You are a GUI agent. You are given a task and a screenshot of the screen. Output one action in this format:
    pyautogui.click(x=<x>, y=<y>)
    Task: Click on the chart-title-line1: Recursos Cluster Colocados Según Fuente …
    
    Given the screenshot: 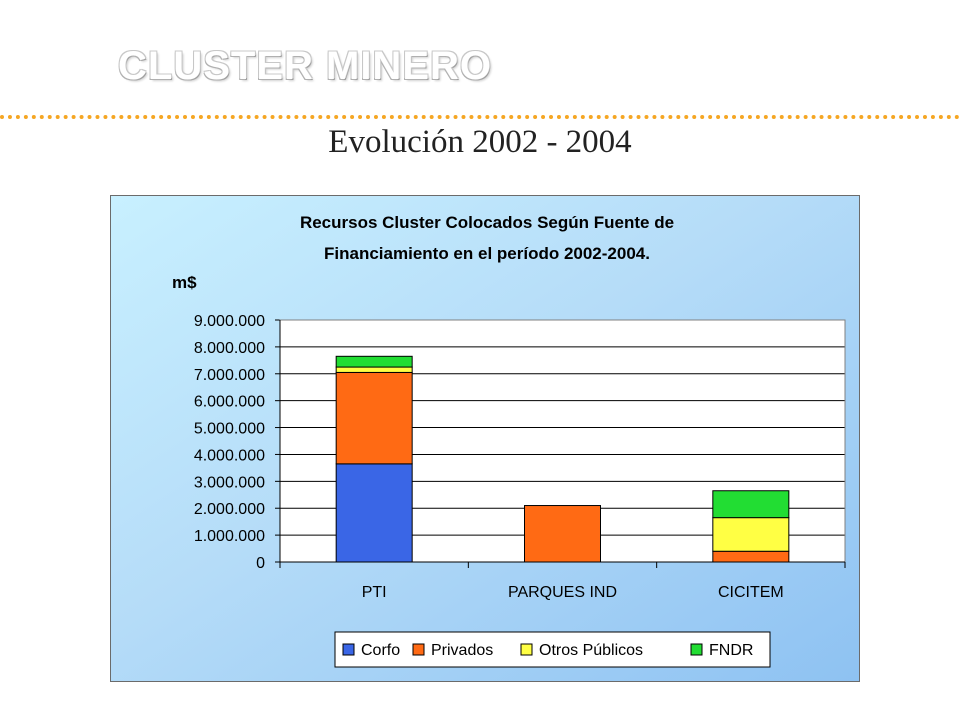 What is the action you would take?
    pyautogui.click(x=487, y=222)
    